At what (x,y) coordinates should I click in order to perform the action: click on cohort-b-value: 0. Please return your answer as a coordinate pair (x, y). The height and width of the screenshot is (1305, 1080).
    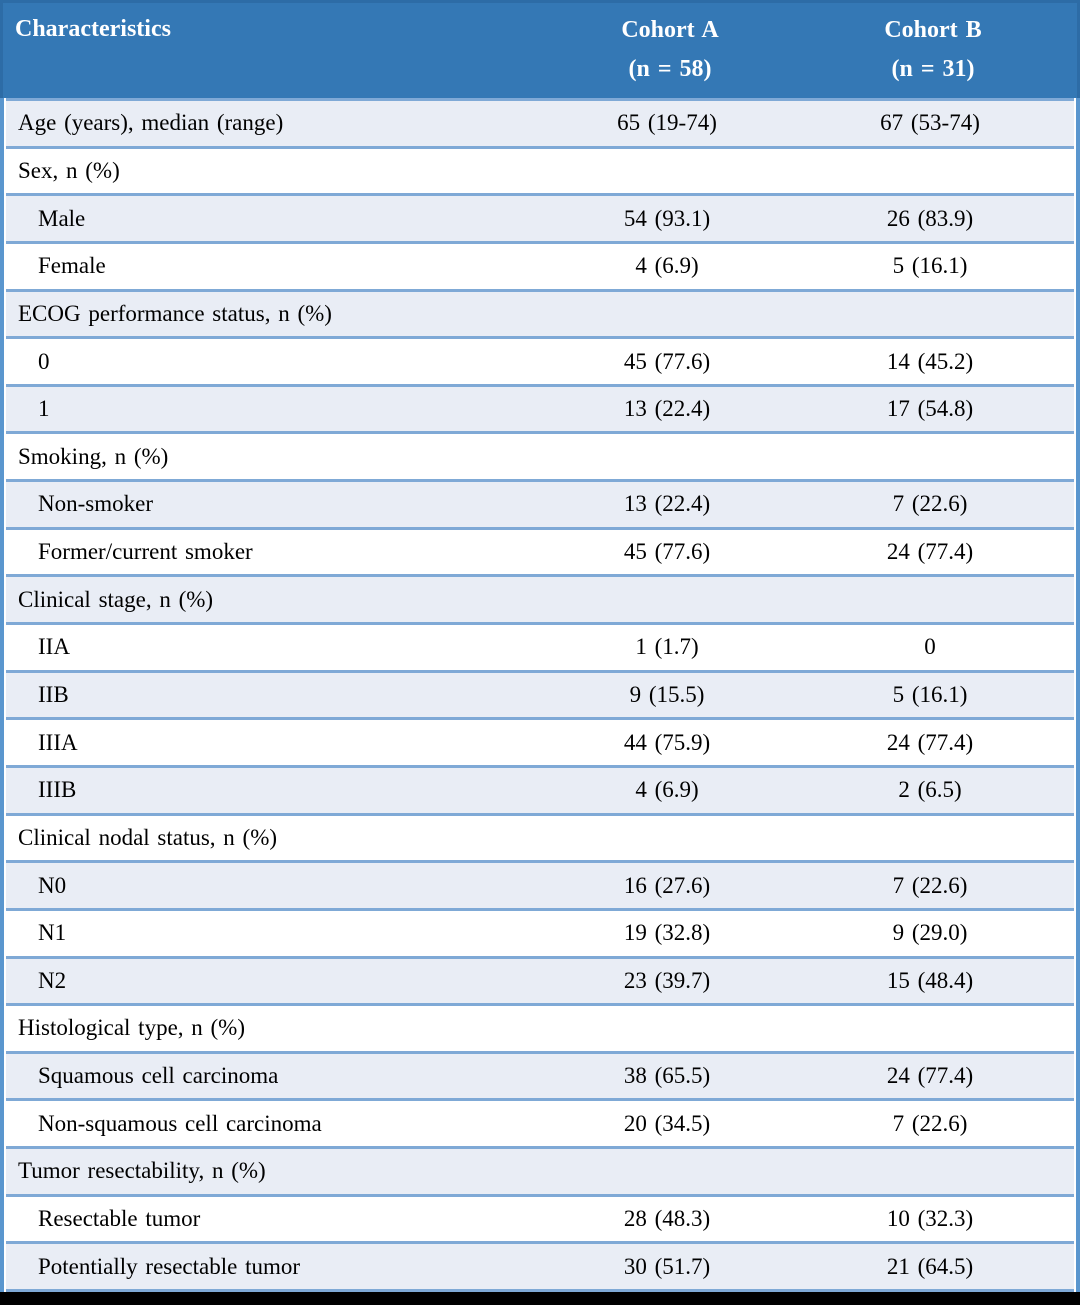
    Looking at the image, I should click on (930, 647).